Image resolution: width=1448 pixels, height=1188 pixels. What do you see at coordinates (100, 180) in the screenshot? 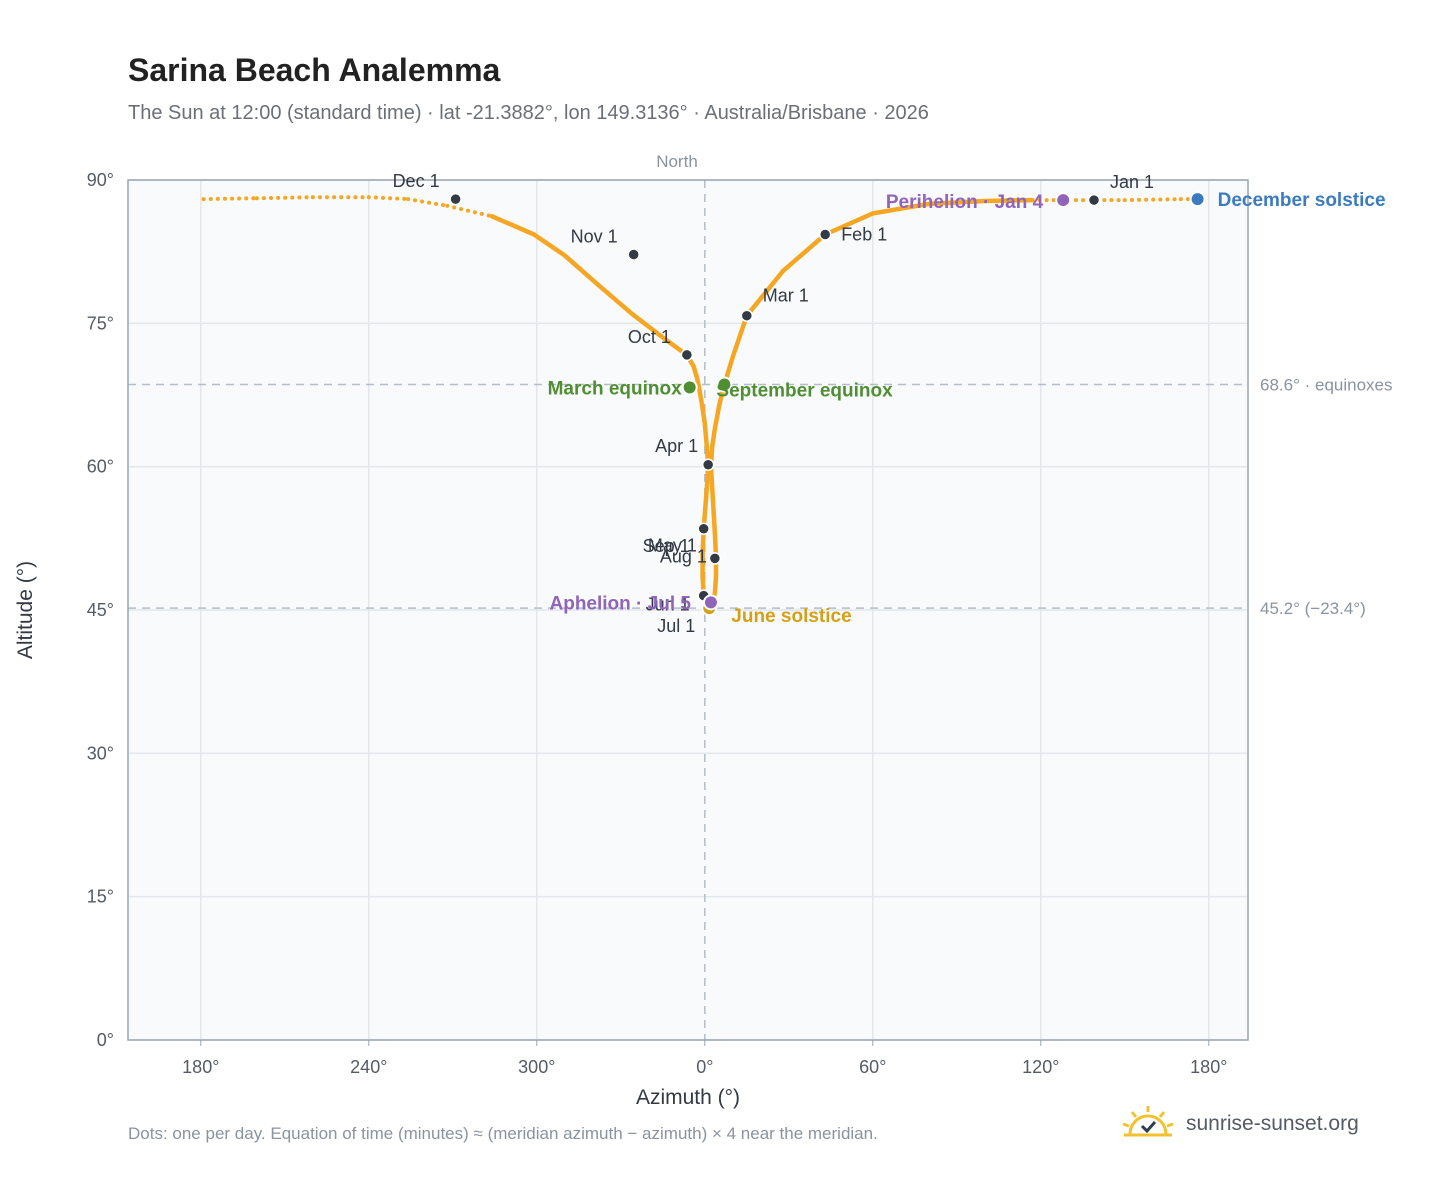
I see `y-tick-label: 90°` at bounding box center [100, 180].